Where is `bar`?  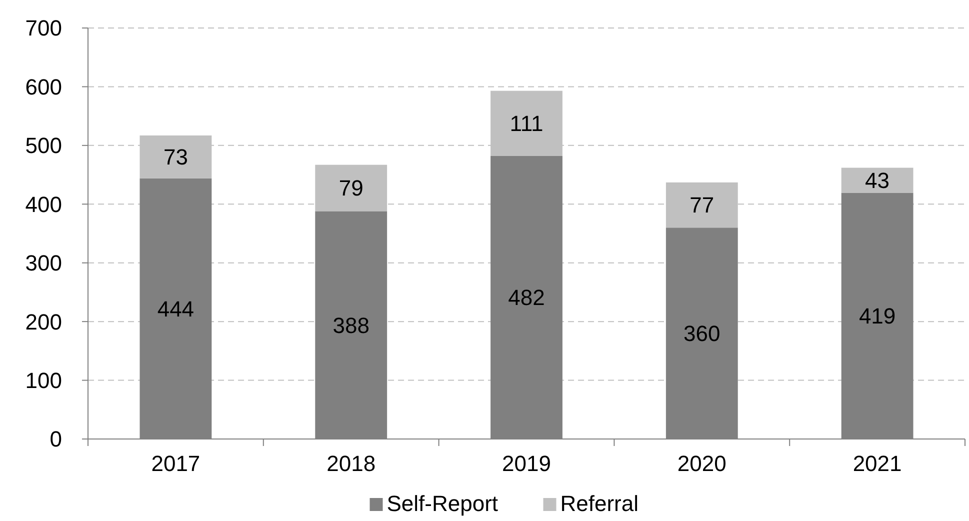 bar is located at coordinates (877, 180).